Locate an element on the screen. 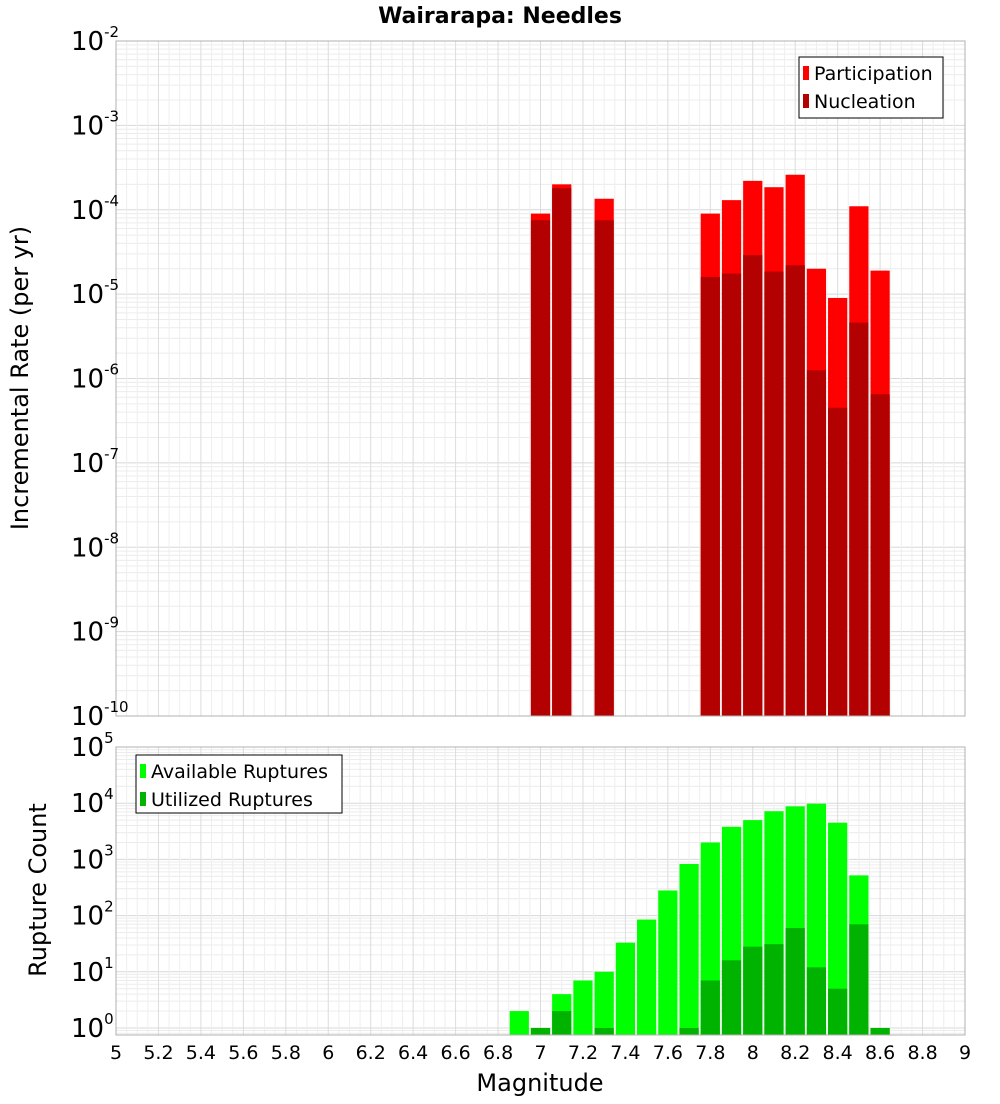  y-tick-label: 10⁰ is located at coordinates (92, 1027).